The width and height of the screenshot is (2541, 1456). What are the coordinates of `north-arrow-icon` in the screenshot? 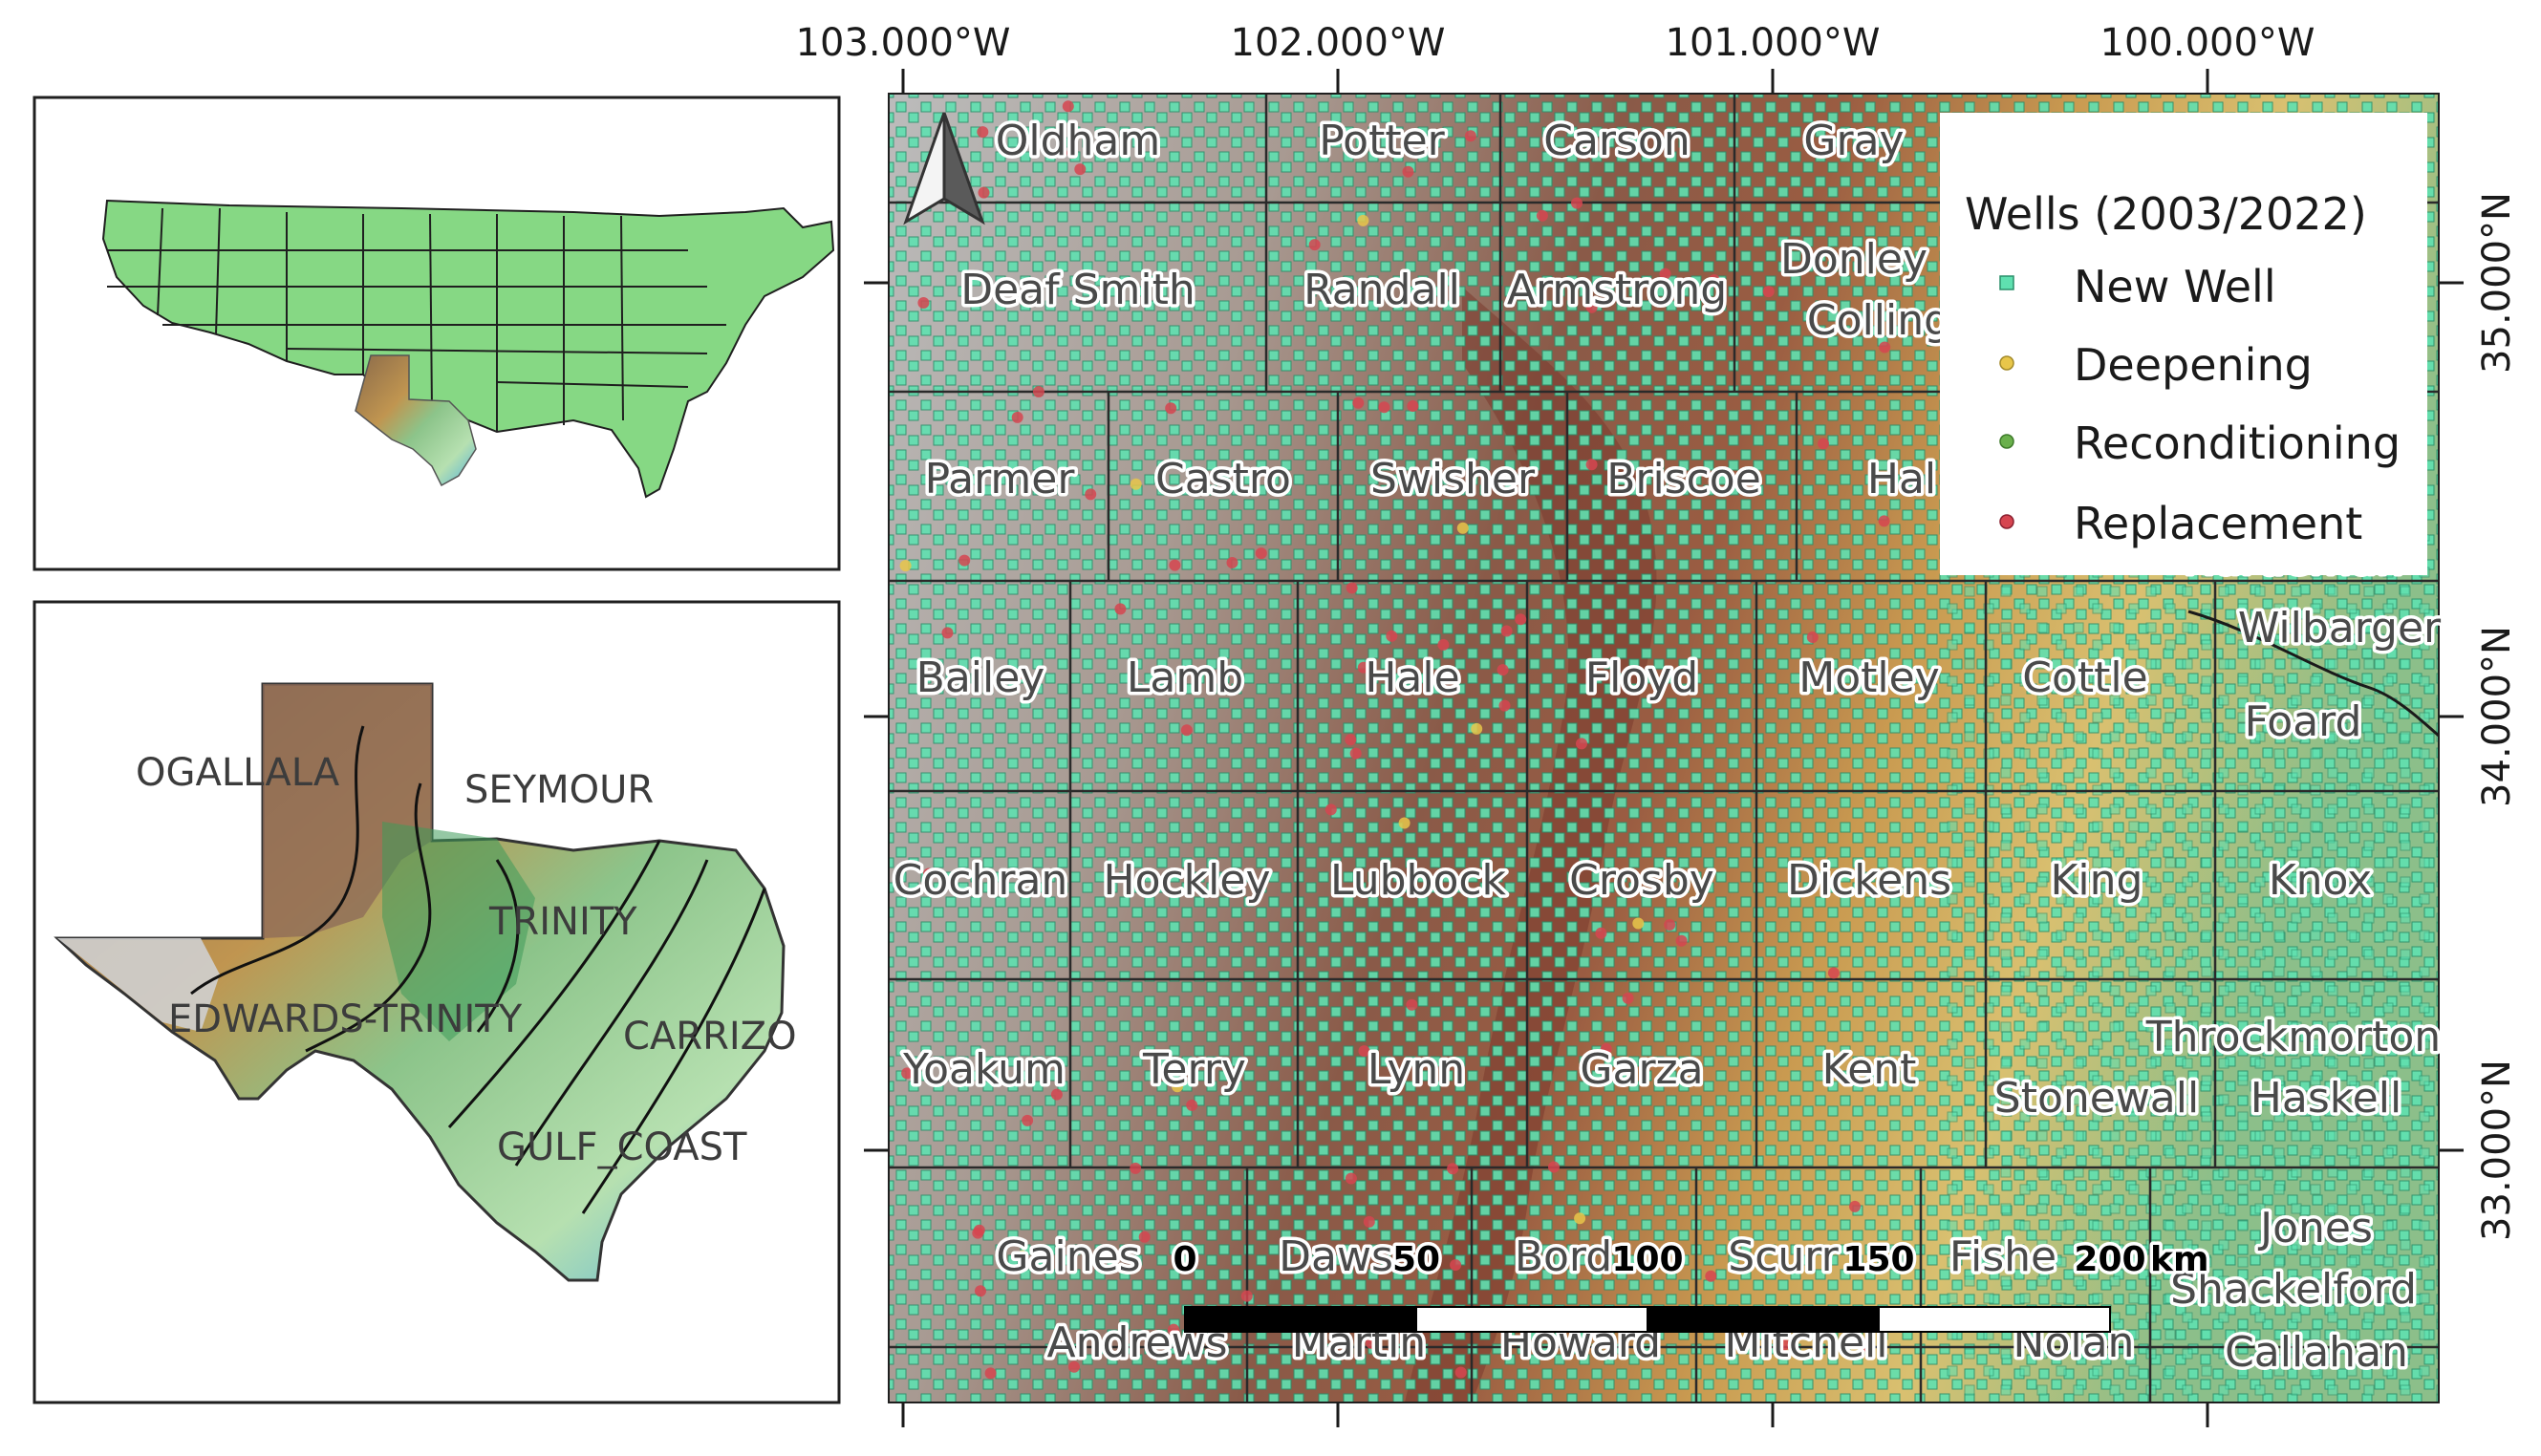 It's located at (944, 169).